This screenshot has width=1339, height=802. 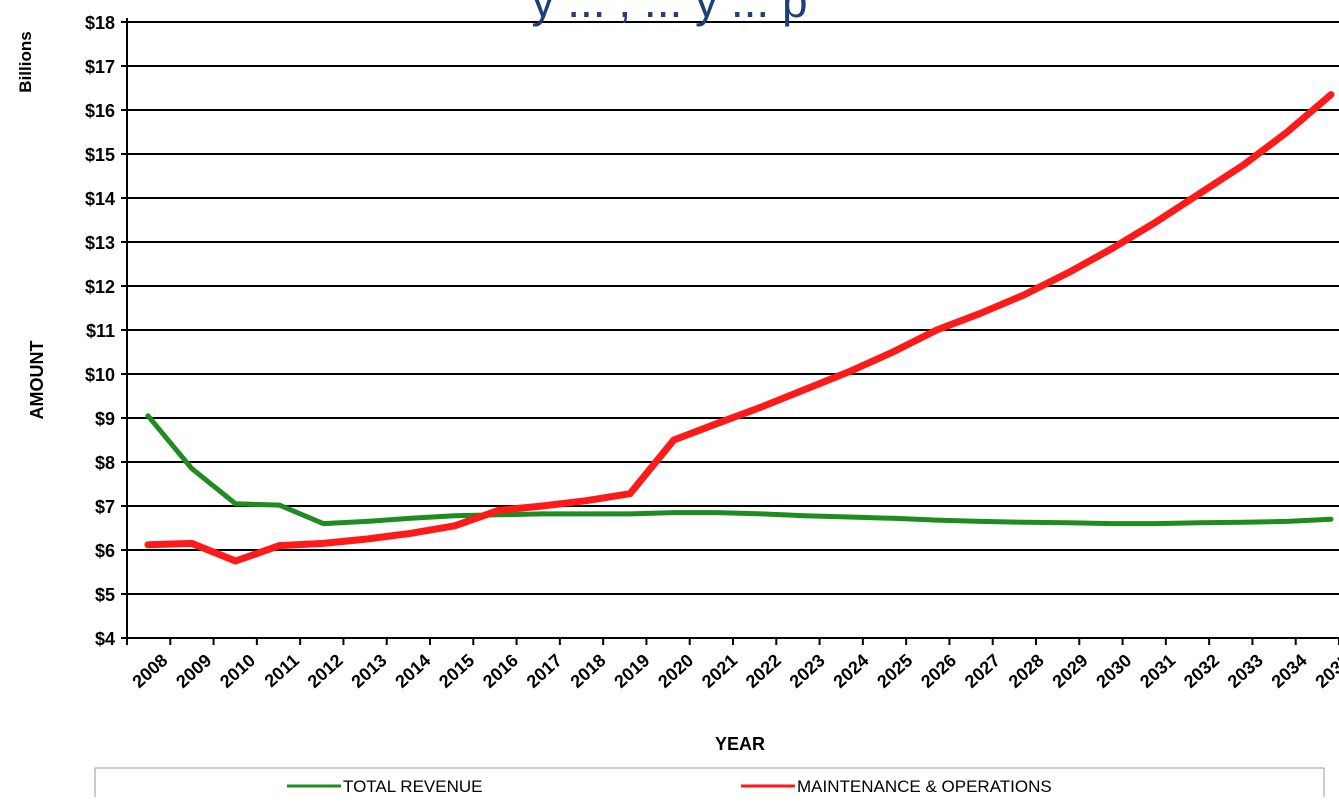 I want to click on y-tick-label: $18, so click(x=100, y=23).